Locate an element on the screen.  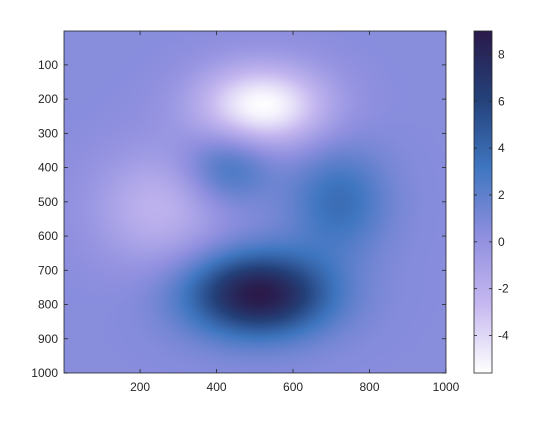
colorbar-ticks: 8 6 4 2 0 -2 -4 is located at coordinates (491, 195).